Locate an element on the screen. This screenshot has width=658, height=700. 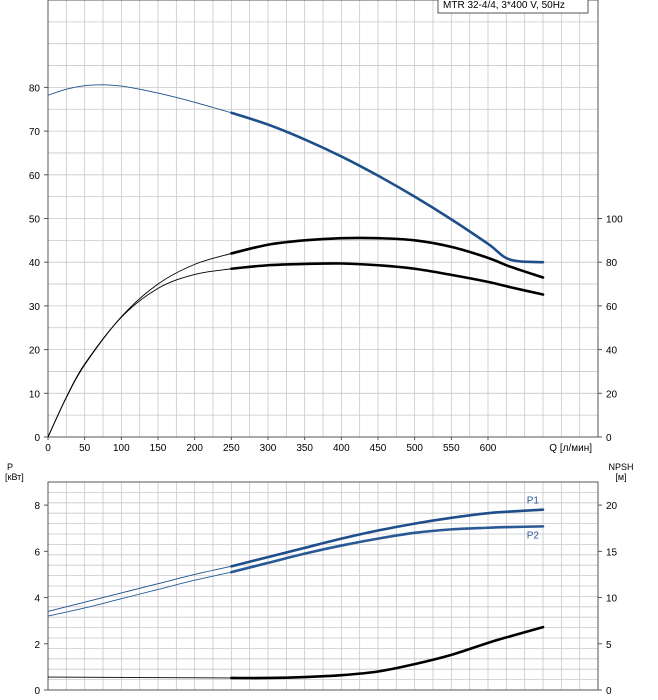
x-tick-label: 50 is located at coordinates (85, 448).